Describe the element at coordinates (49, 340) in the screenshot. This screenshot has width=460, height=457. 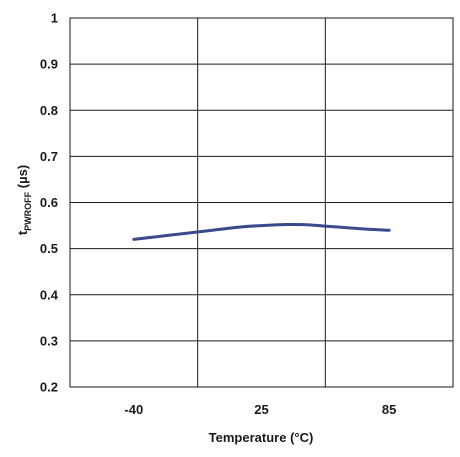
I see `y-tick-label-1: 0.3` at that location.